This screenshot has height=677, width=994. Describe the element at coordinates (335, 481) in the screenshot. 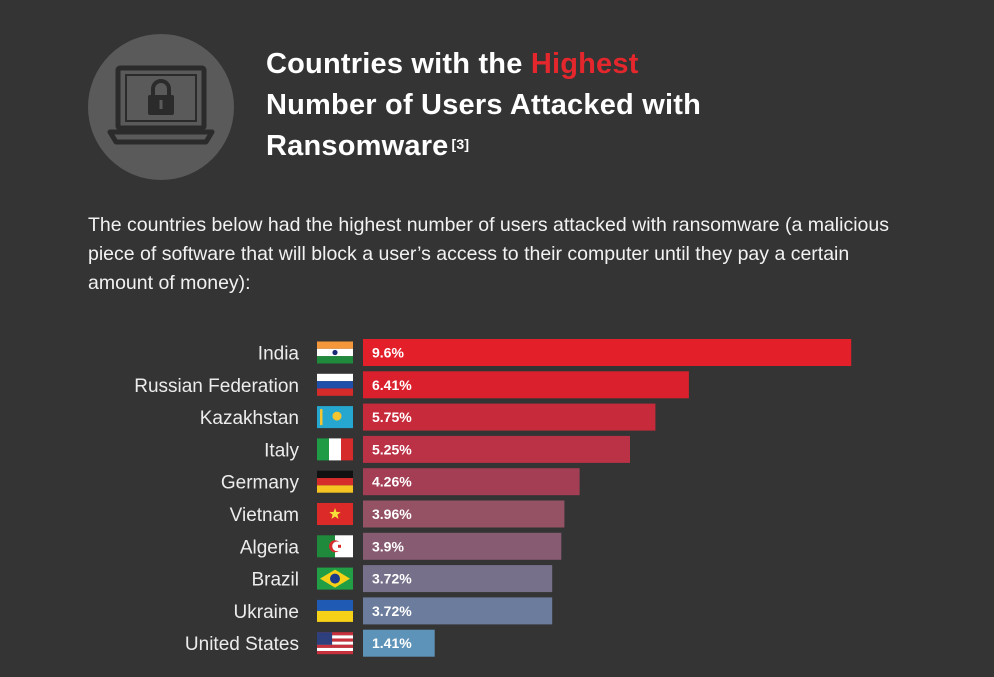

I see `germany-flag-icon` at that location.